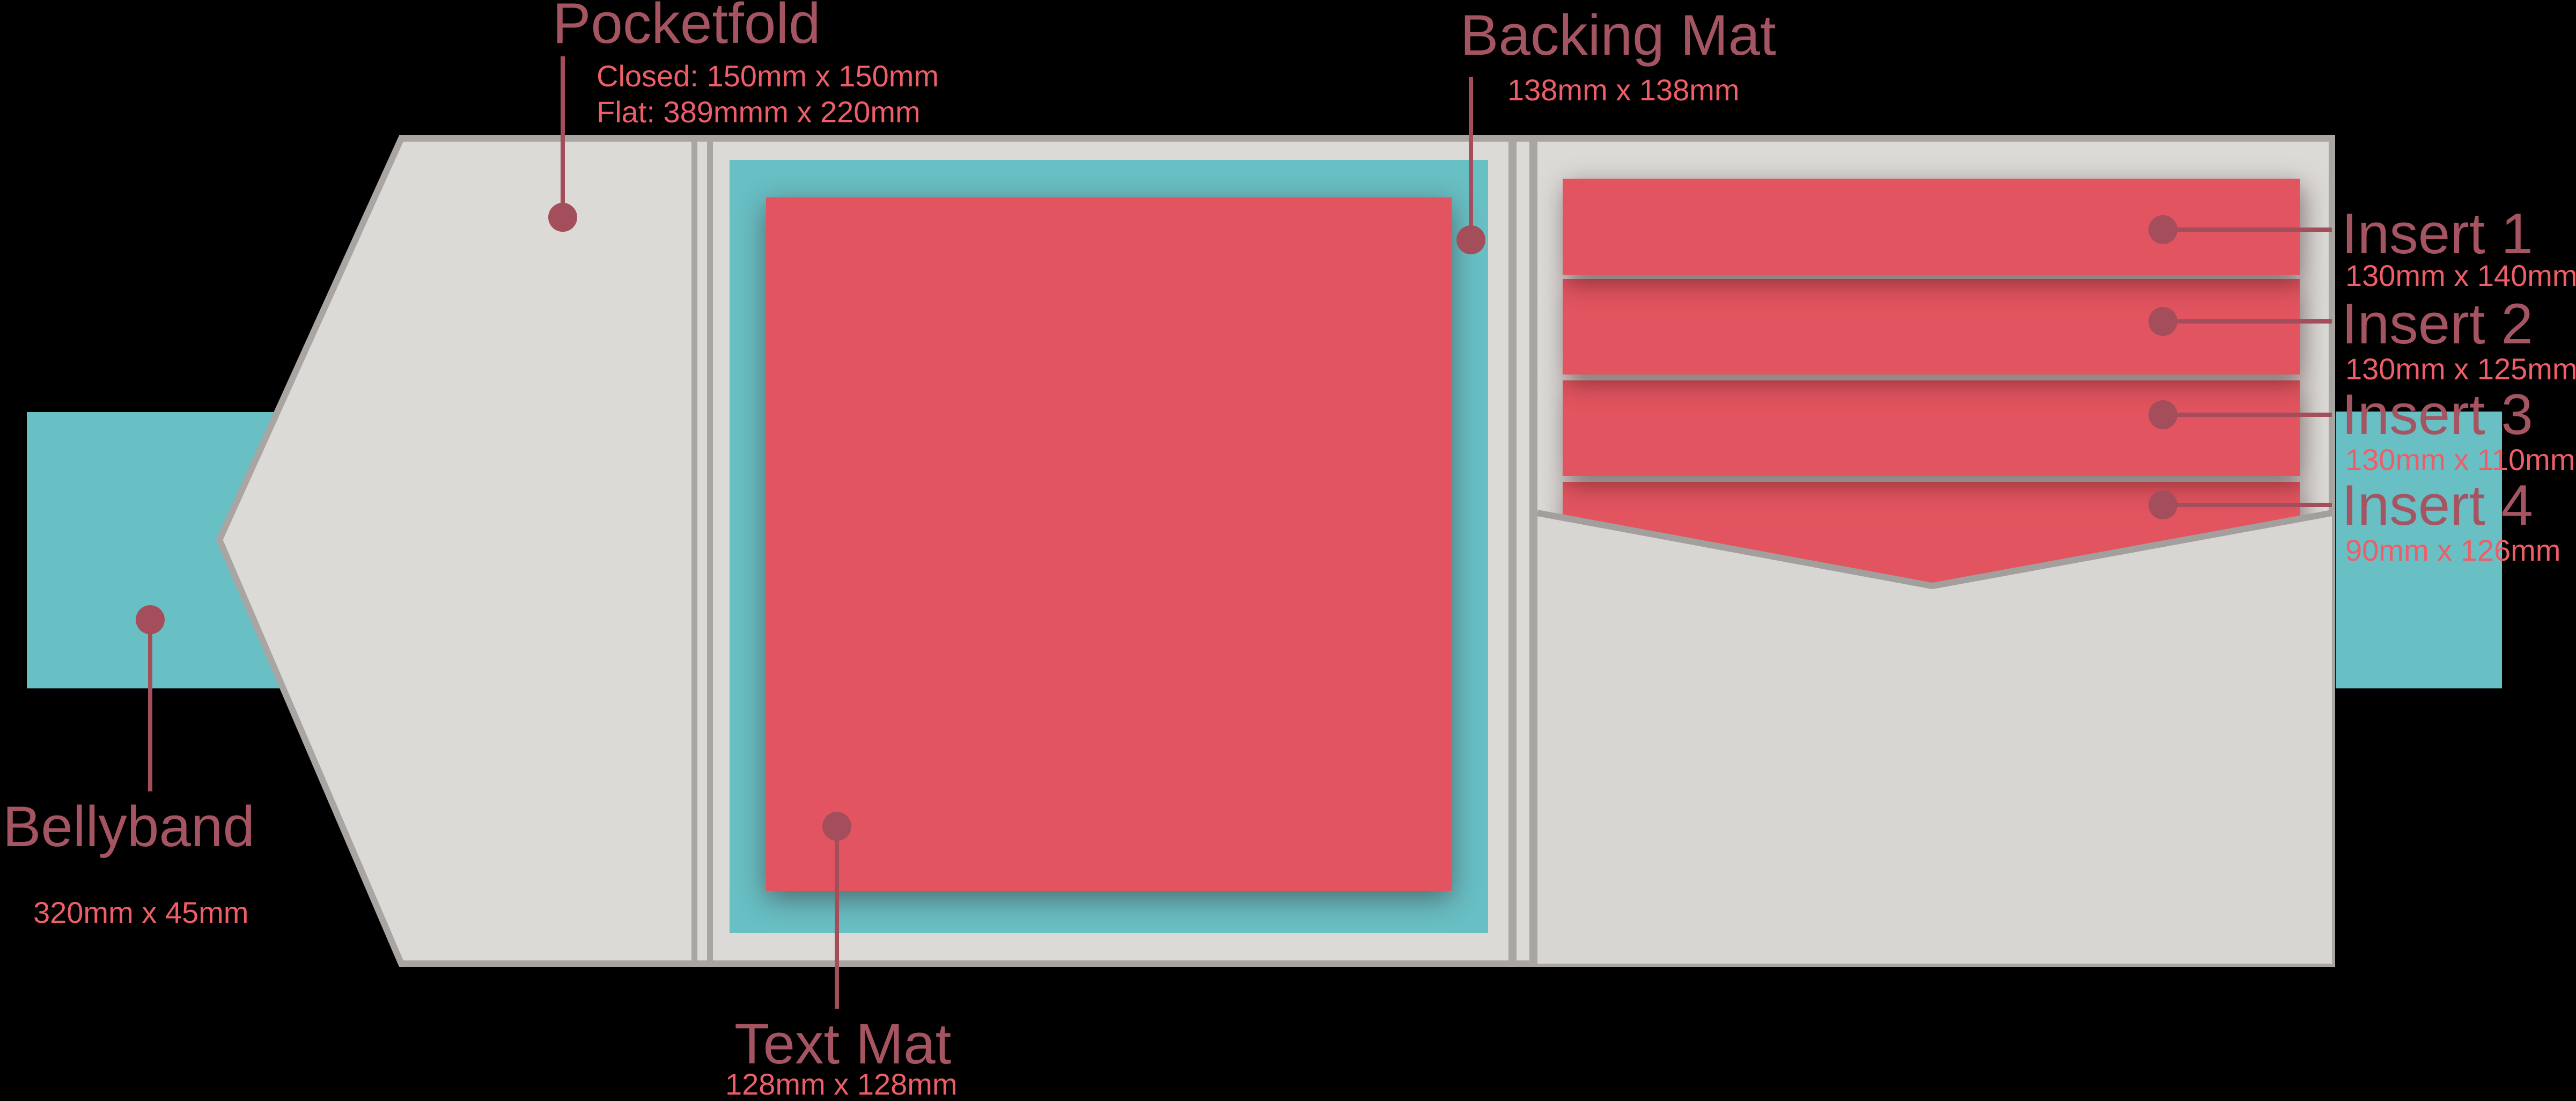 The image size is (2576, 1101). I want to click on bellyband-right-segment, so click(2419, 550).